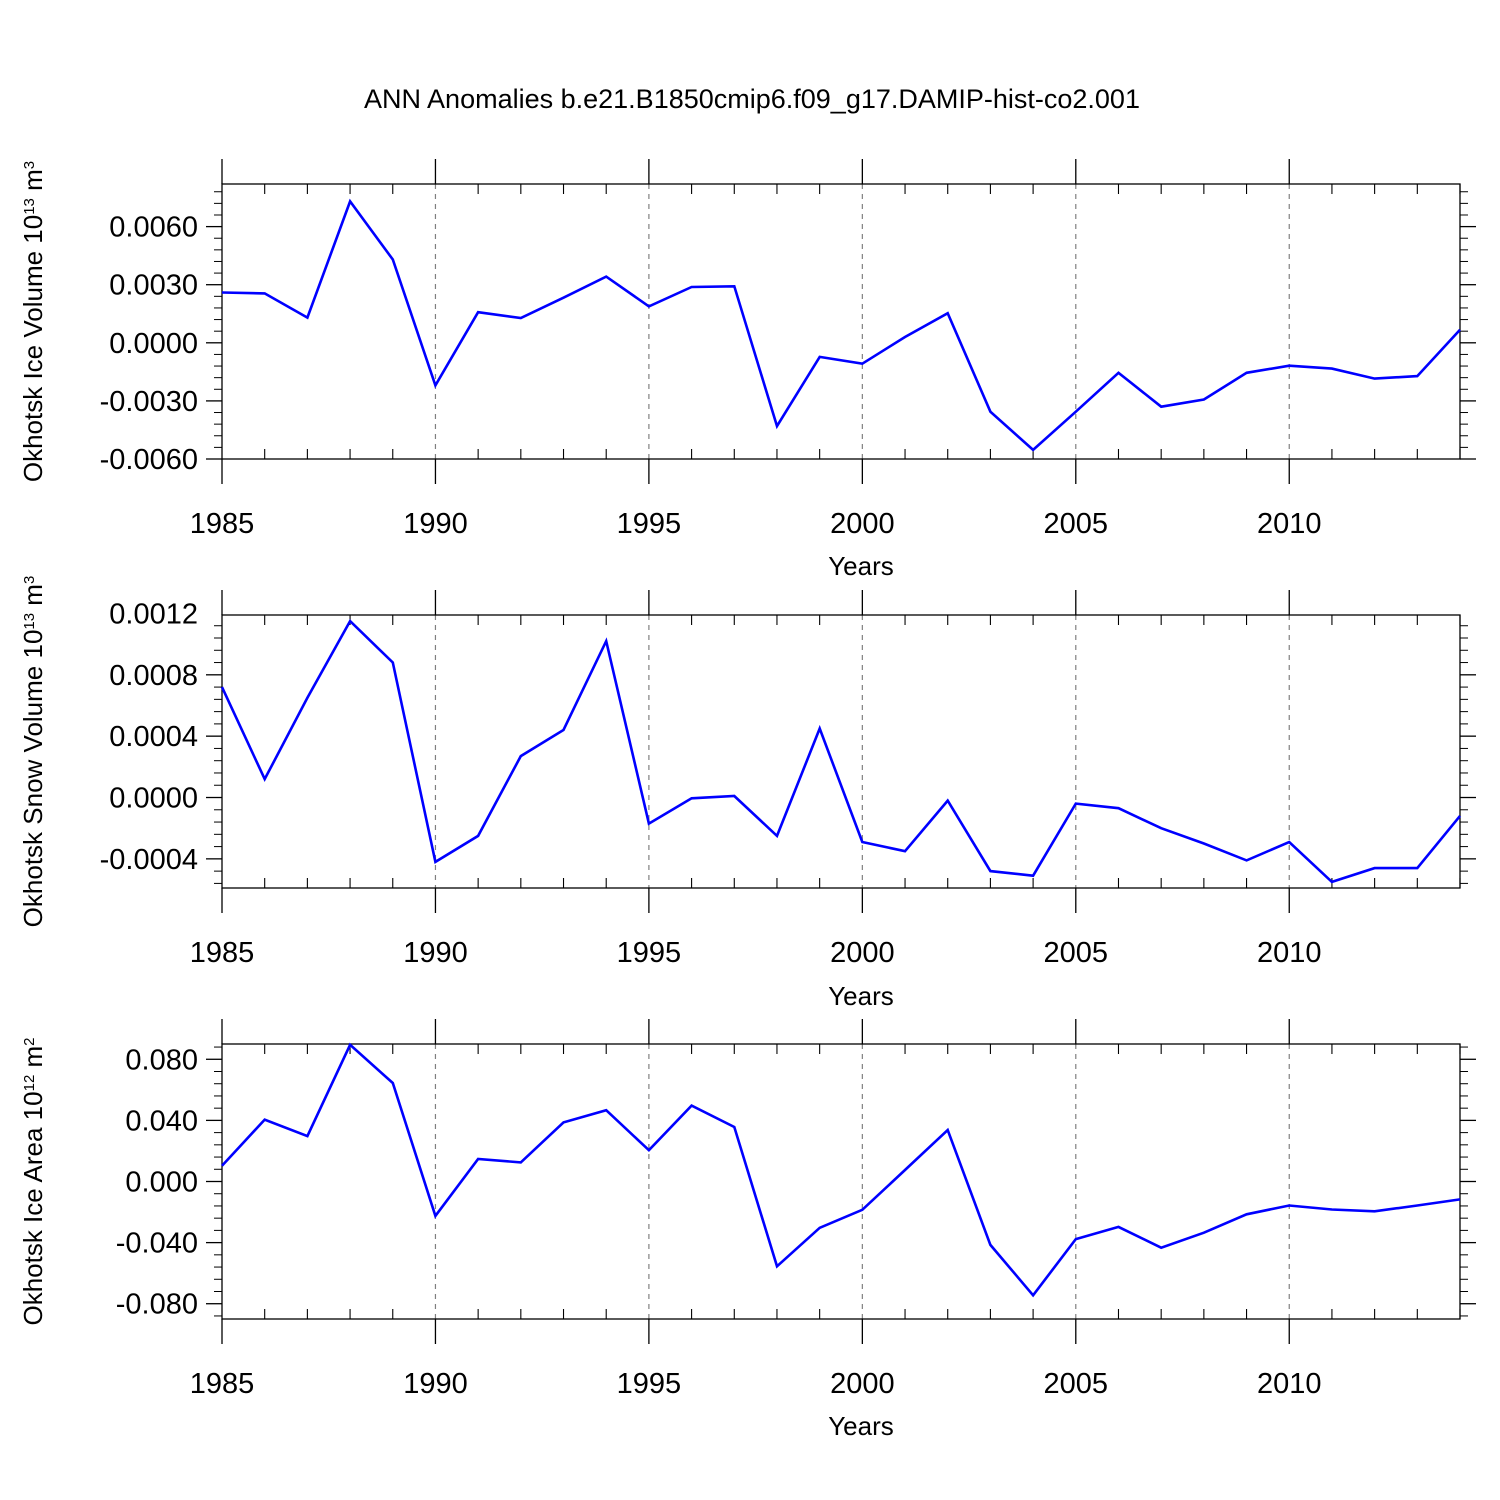  What do you see at coordinates (161, 1121) in the screenshot?
I see `y-tick-label: 0.040` at bounding box center [161, 1121].